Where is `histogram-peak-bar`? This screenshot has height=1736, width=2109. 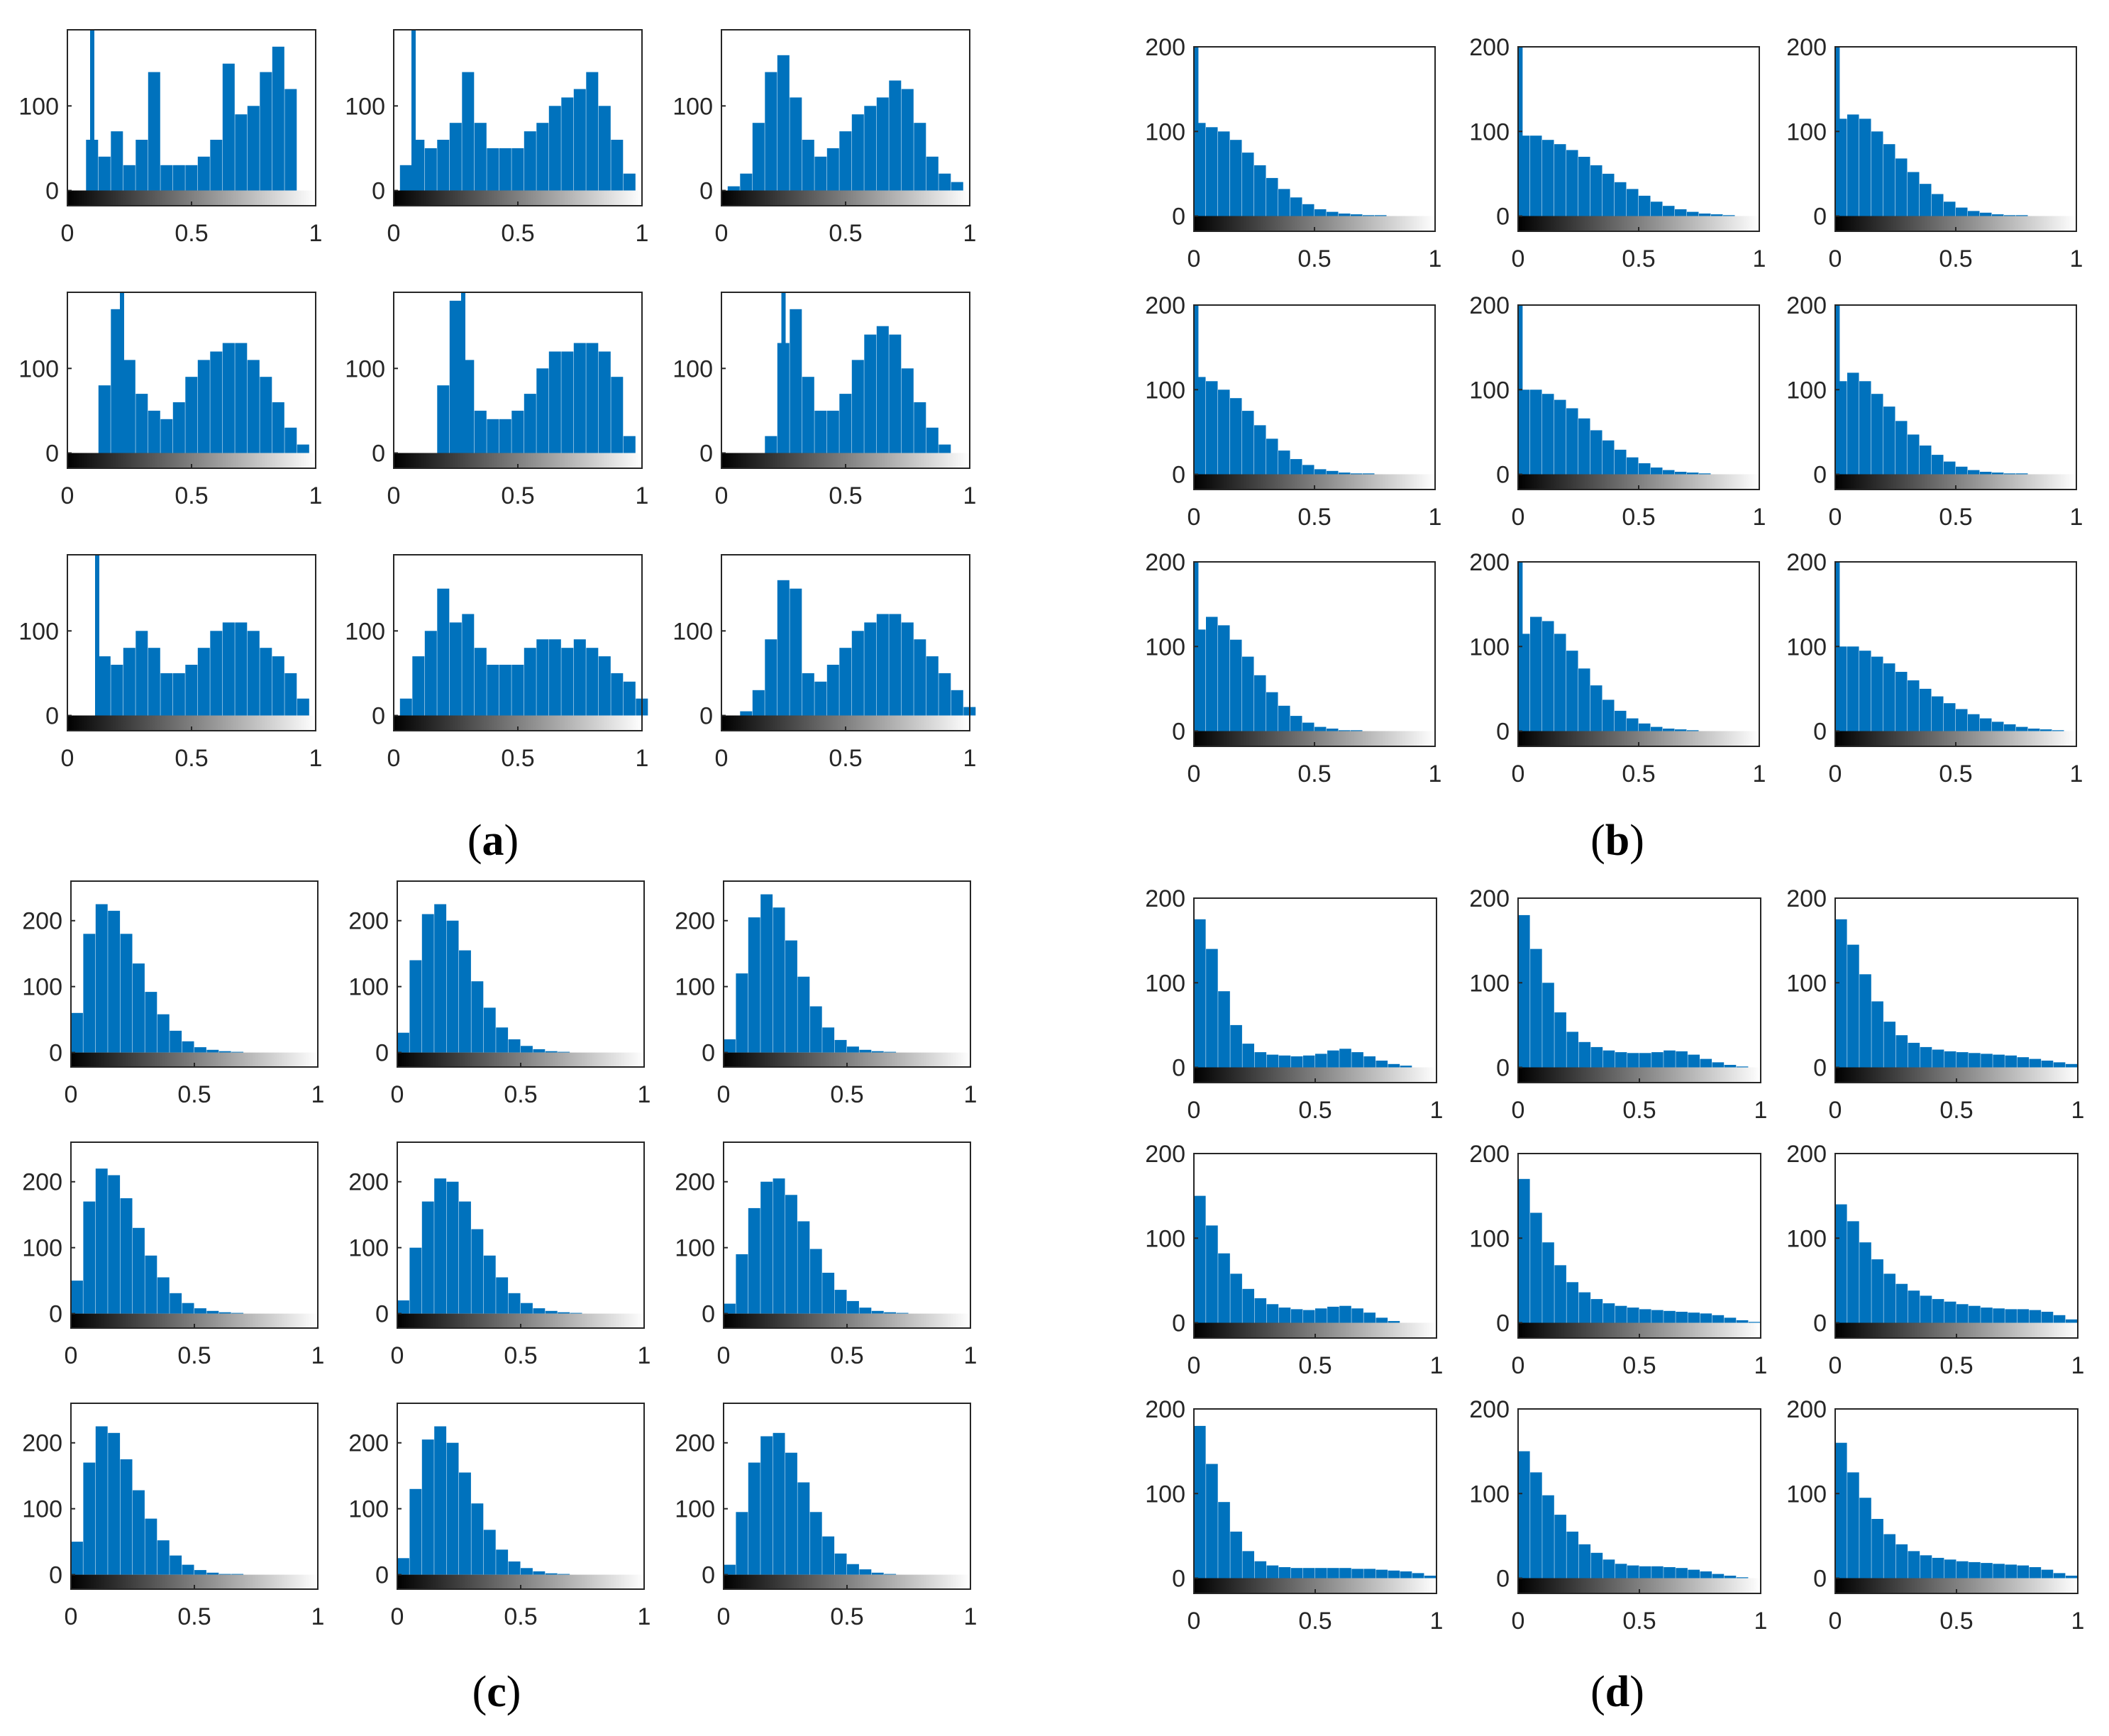 histogram-peak-bar is located at coordinates (783, 372).